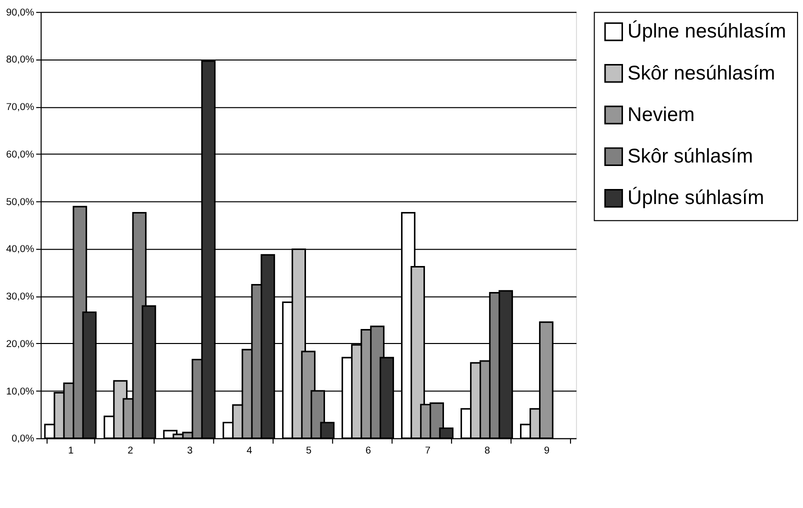 This screenshot has height=508, width=803. Describe the element at coordinates (309, 451) in the screenshot. I see `x-tick-label: 5` at that location.